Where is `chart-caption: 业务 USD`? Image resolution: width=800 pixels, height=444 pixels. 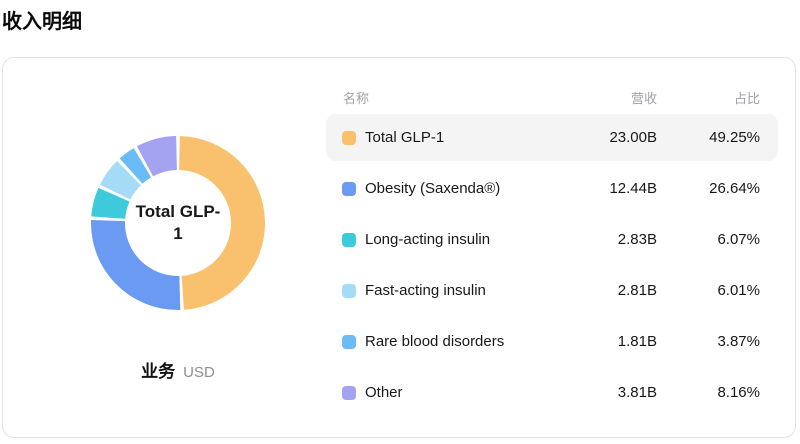
chart-caption: 业务 USD is located at coordinates (178, 369).